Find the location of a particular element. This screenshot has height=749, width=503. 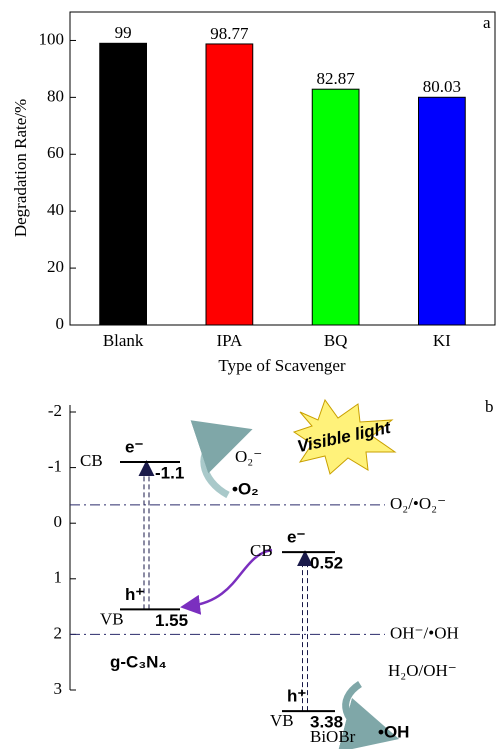

material-name: BiOBr is located at coordinates (333, 736).